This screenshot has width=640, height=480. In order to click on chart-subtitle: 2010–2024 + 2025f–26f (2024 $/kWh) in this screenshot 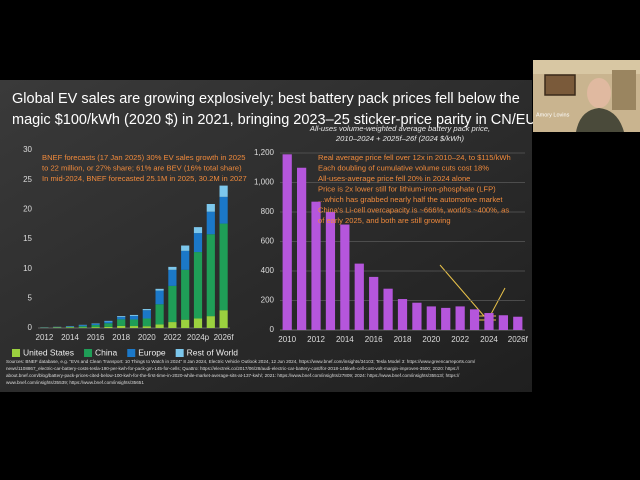, I will do `click(400, 138)`.